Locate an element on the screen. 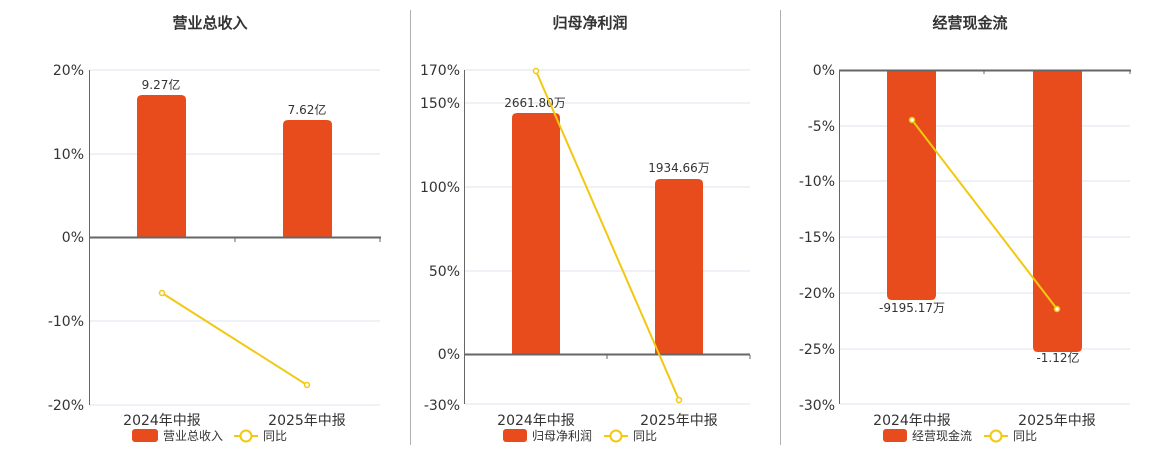 Image resolution: width=1160 pixels, height=450 pixels. legend-bar-label: 营业总收入 is located at coordinates (193, 436).